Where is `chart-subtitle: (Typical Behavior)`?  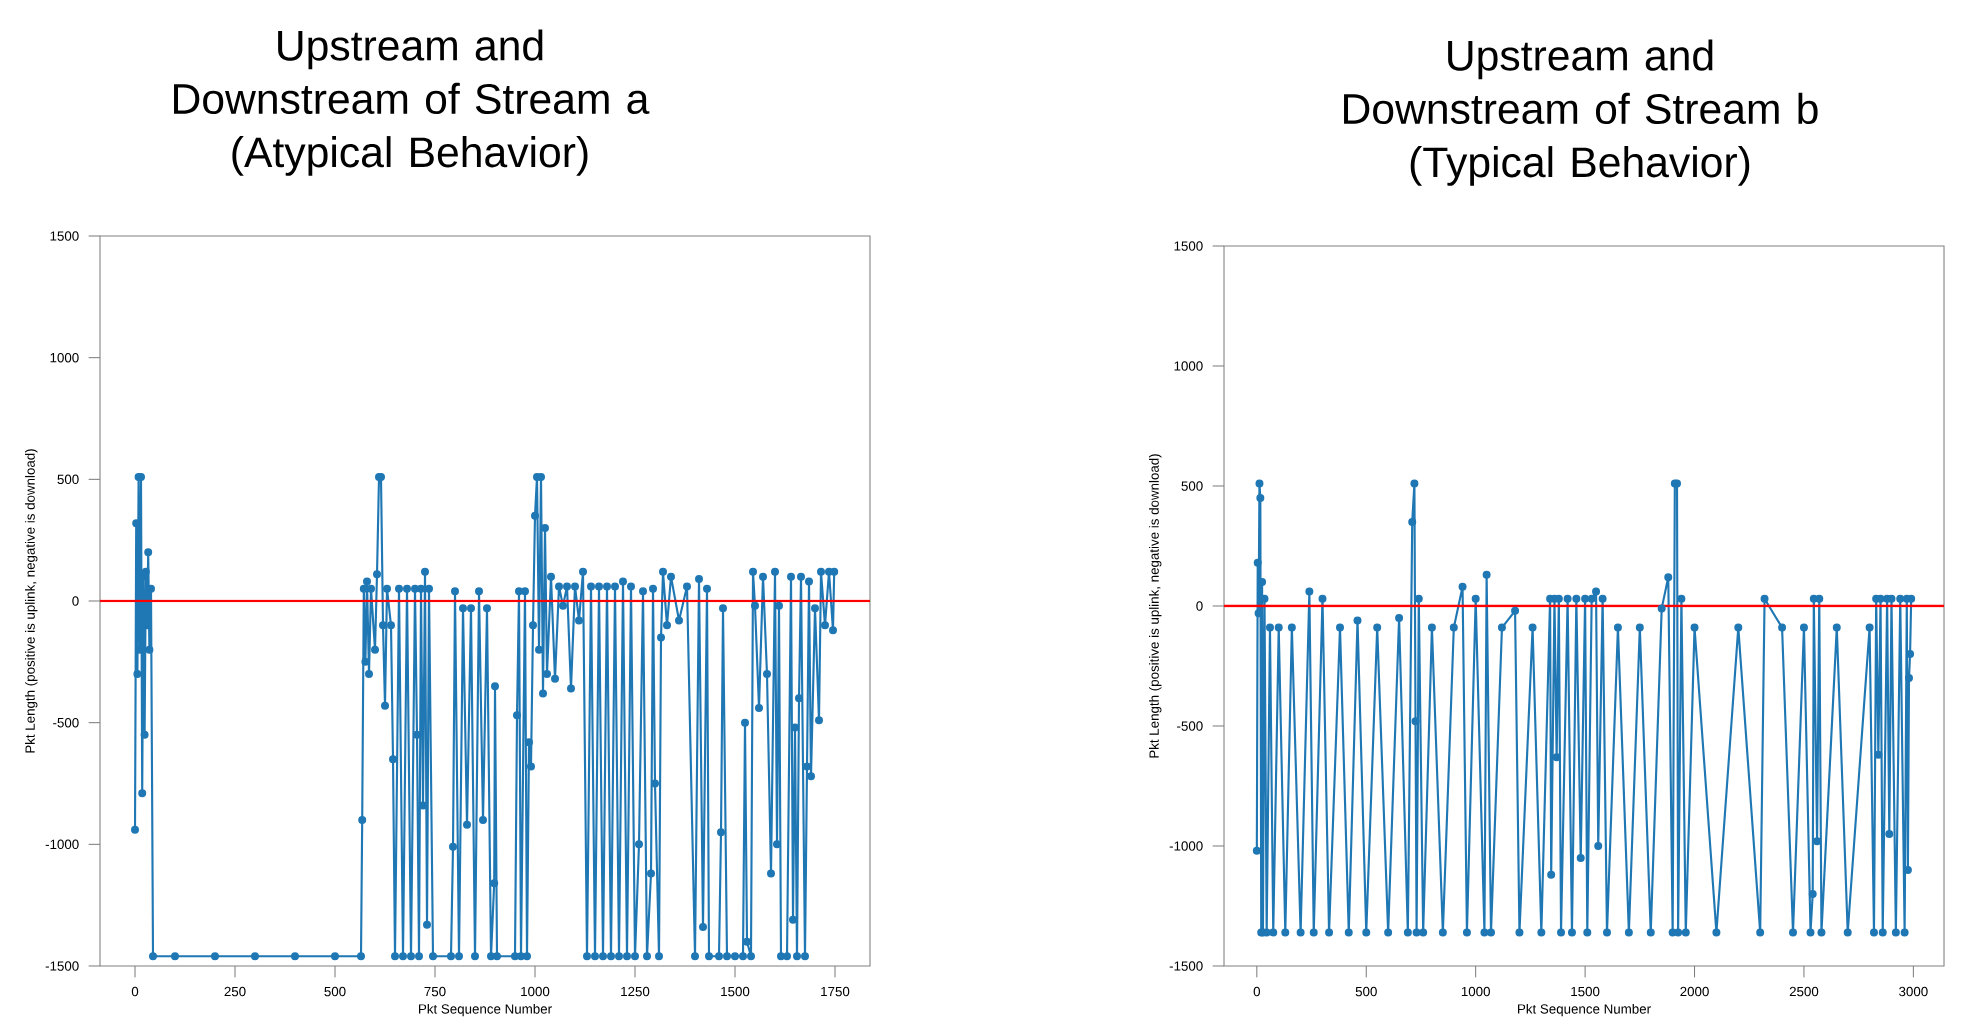
chart-subtitle: (Typical Behavior) is located at coordinates (1580, 166).